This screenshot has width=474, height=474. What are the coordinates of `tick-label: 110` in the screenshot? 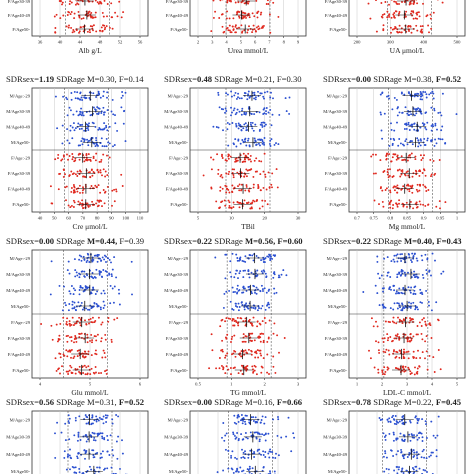 It's located at (140, 218).